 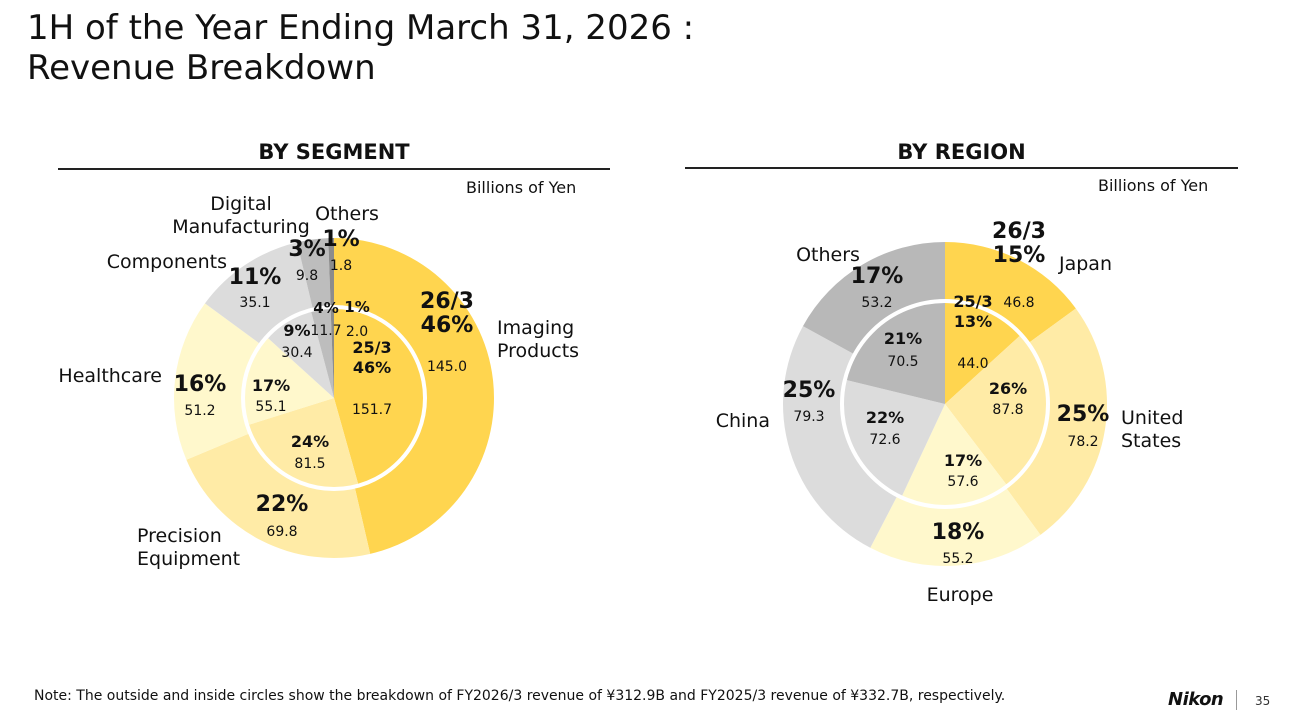 What do you see at coordinates (885, 417) in the screenshot?
I see `inner-pct-label-china: 22%` at bounding box center [885, 417].